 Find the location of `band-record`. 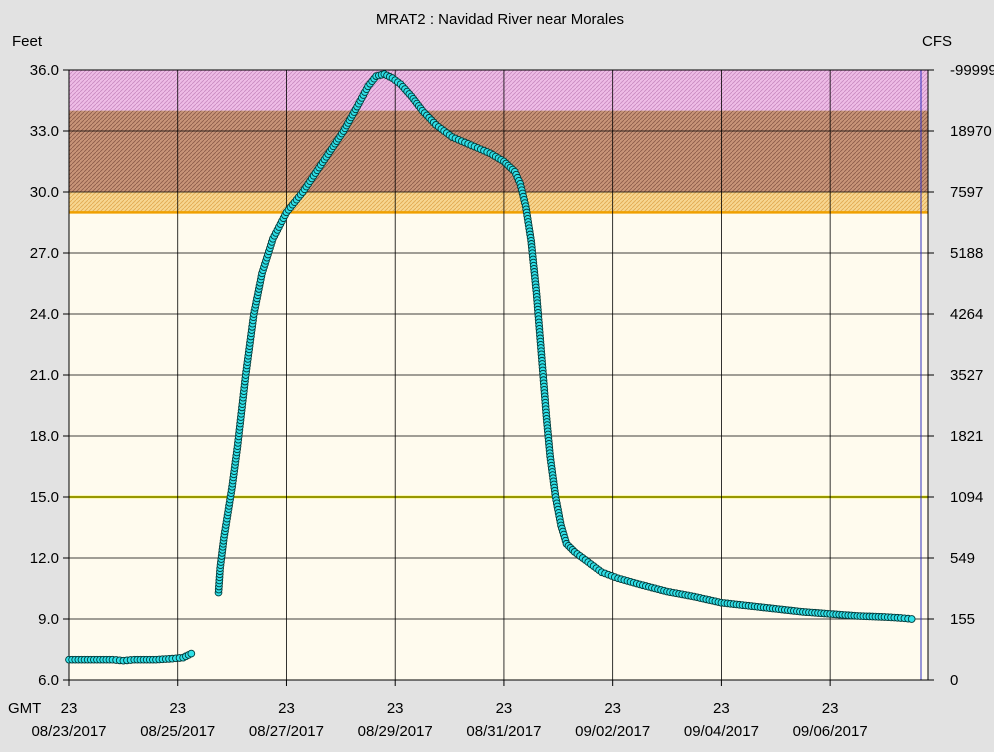

band-record is located at coordinates (498, 90).